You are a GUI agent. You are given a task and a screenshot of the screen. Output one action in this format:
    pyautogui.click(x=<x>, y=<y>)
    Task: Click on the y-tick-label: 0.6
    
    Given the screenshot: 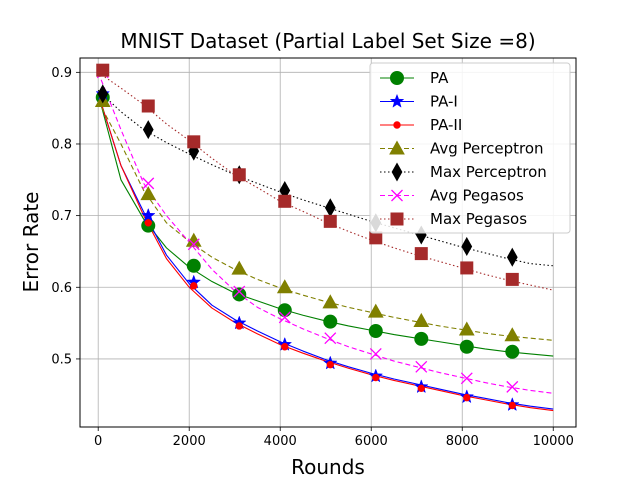 What is the action you would take?
    pyautogui.click(x=61, y=288)
    